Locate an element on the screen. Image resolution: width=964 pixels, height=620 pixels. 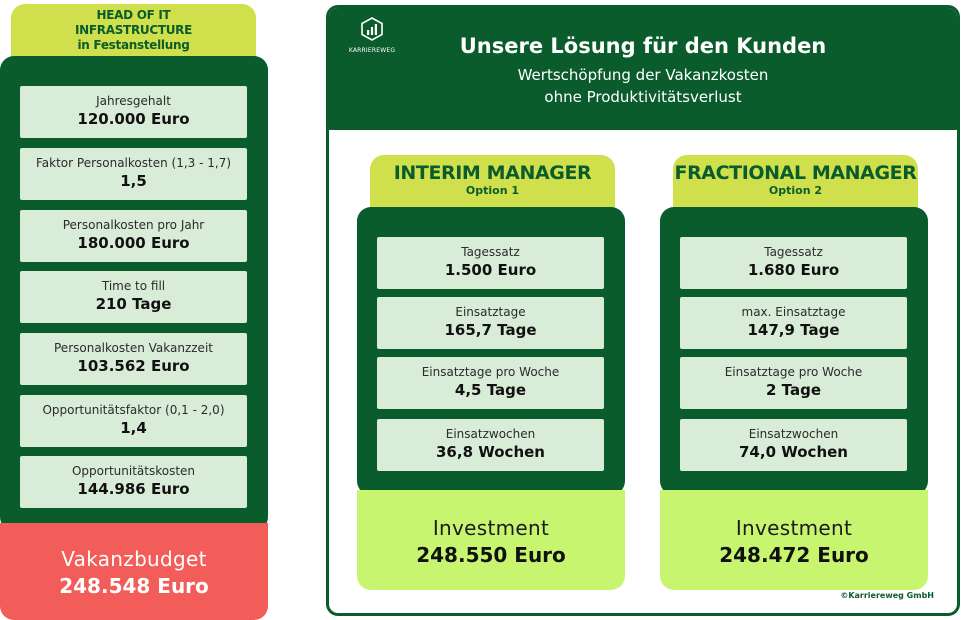
option-2-investment: Investment 248.472 Euro is located at coordinates (794, 540).